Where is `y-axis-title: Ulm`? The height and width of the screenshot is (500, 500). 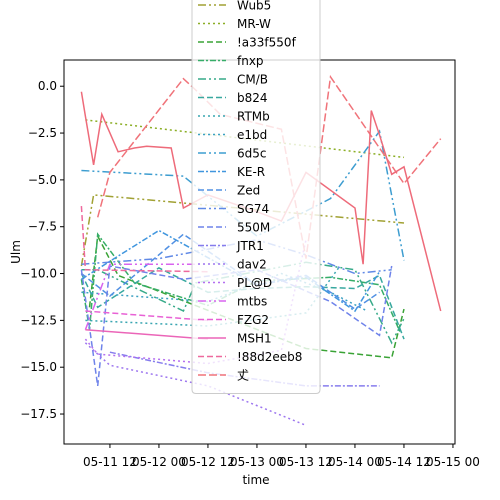
y-axis-title: Ulm is located at coordinates (16, 252).